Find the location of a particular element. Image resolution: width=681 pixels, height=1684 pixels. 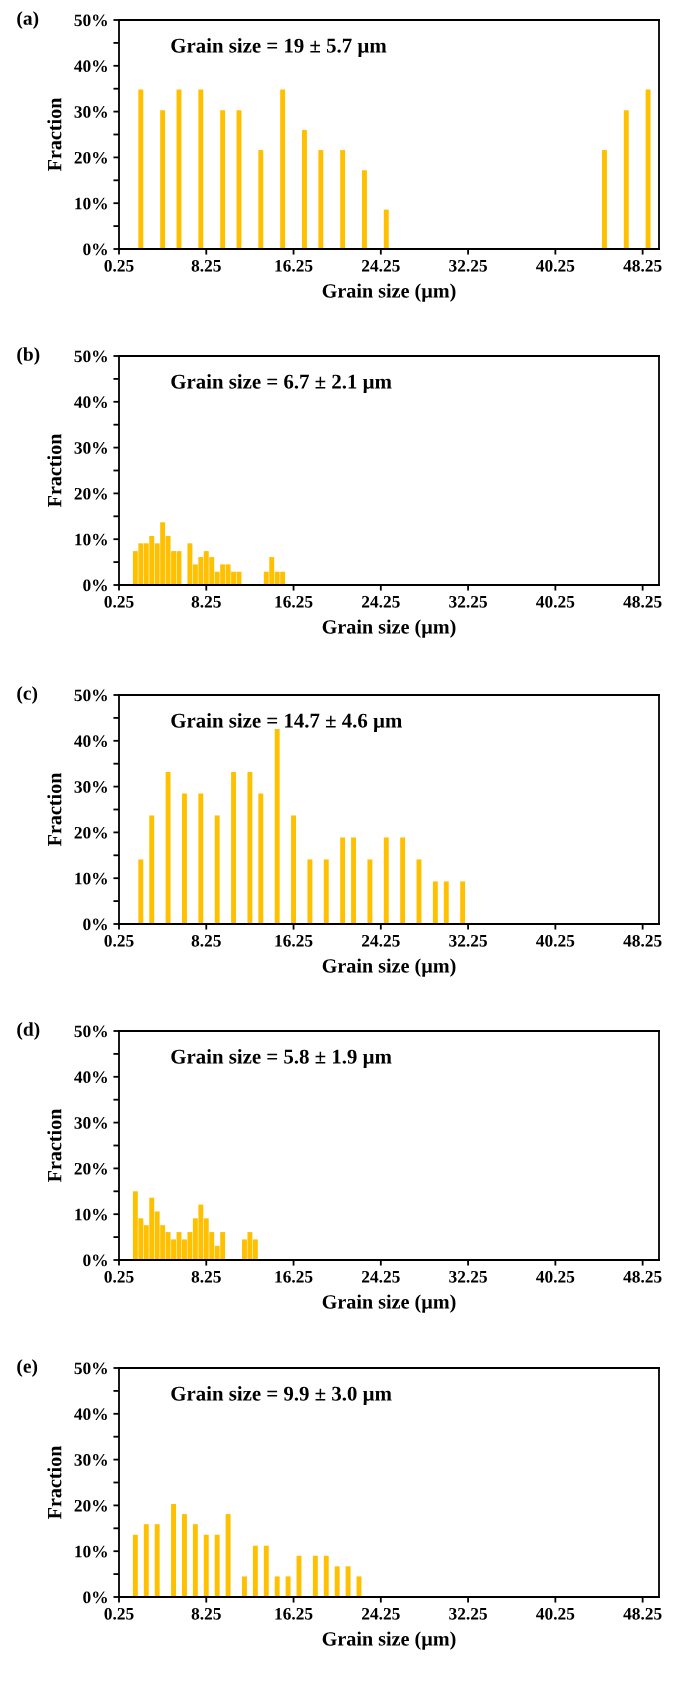

annotation: Grain size = 14.7 ± 4.6 µm is located at coordinates (286, 722).